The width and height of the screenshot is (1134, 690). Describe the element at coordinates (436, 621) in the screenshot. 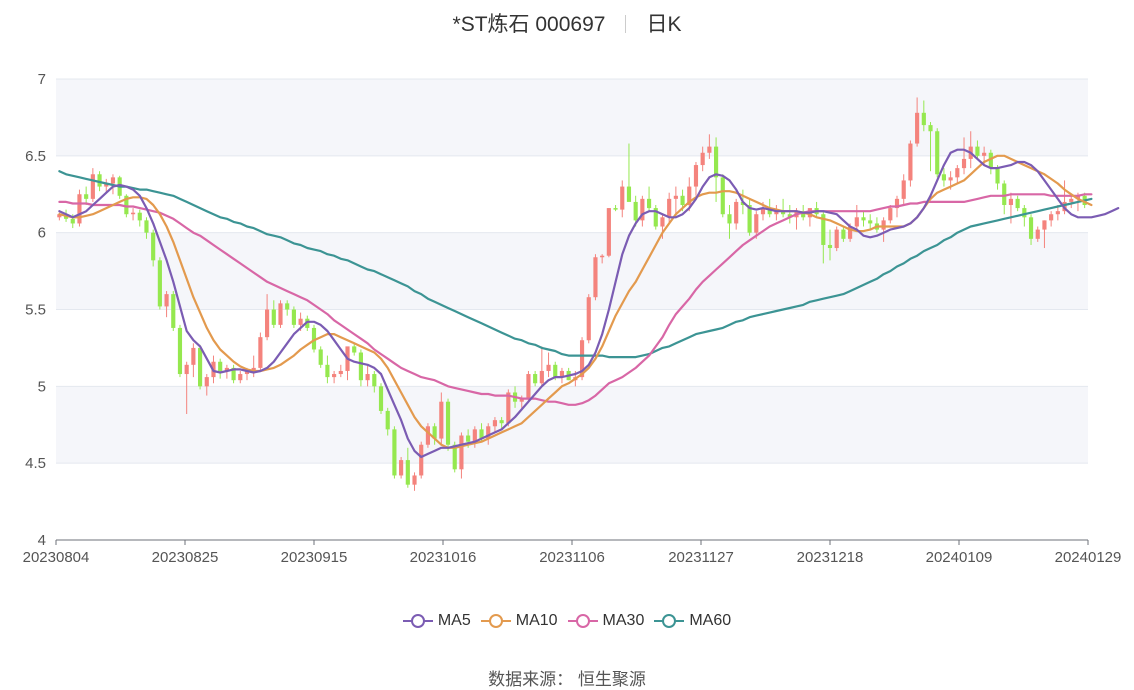

I see `legend-item-ma5: MA5` at that location.